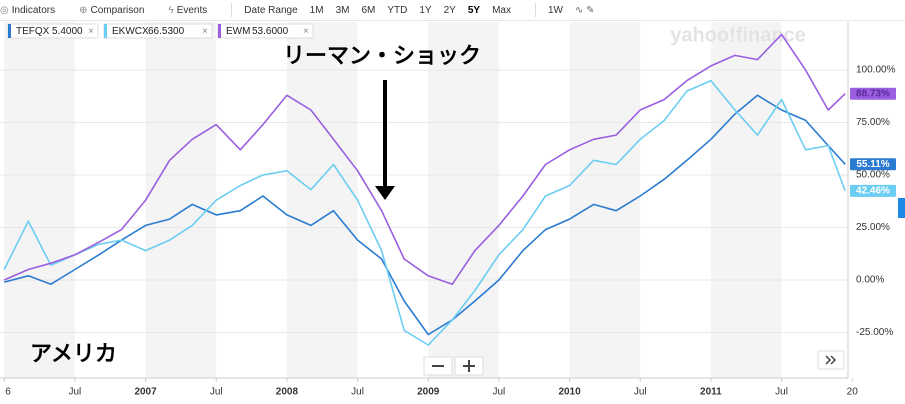 The image size is (905, 404). Describe the element at coordinates (238, 31) in the screenshot. I see `legend-name: EWM` at that location.